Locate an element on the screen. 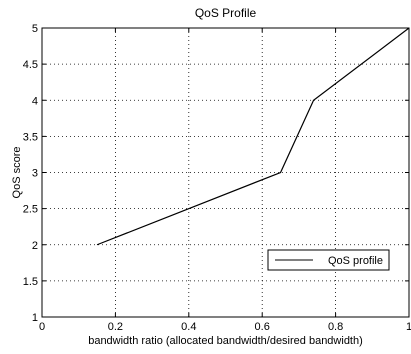  chart-title: QoS Profile is located at coordinates (226, 13).